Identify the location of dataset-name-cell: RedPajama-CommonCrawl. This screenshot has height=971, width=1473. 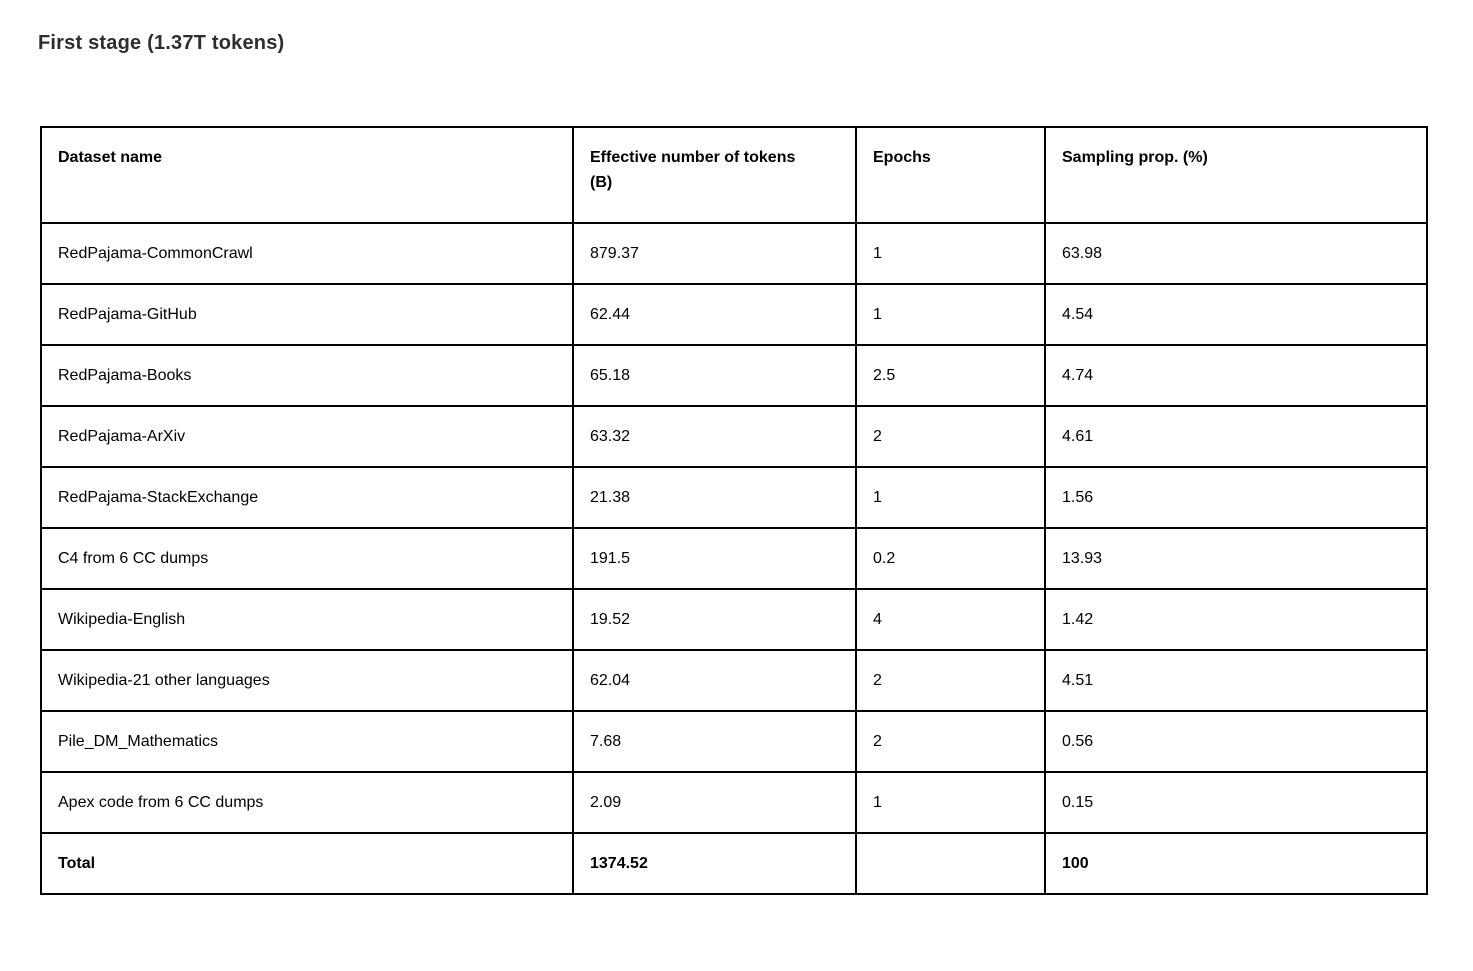
(307, 253).